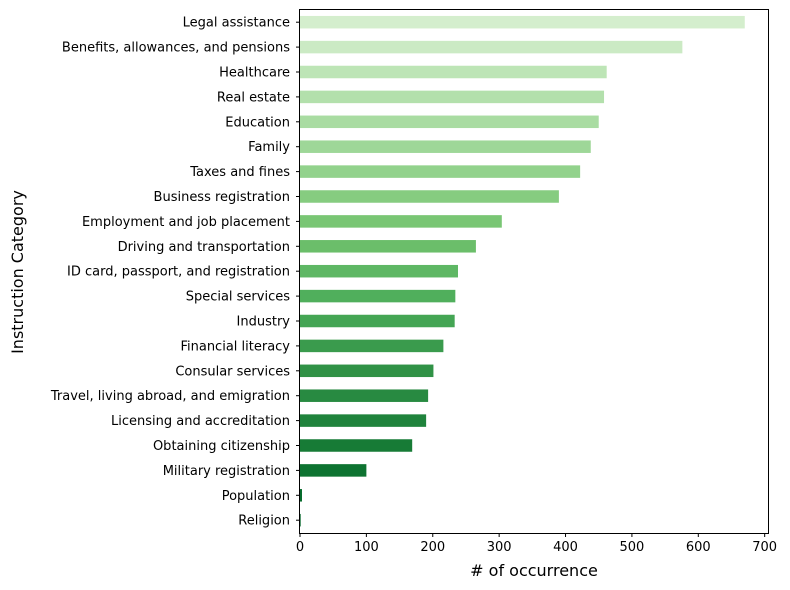 The height and width of the screenshot is (590, 790). I want to click on y-tick-label: Real estate, so click(253, 97).